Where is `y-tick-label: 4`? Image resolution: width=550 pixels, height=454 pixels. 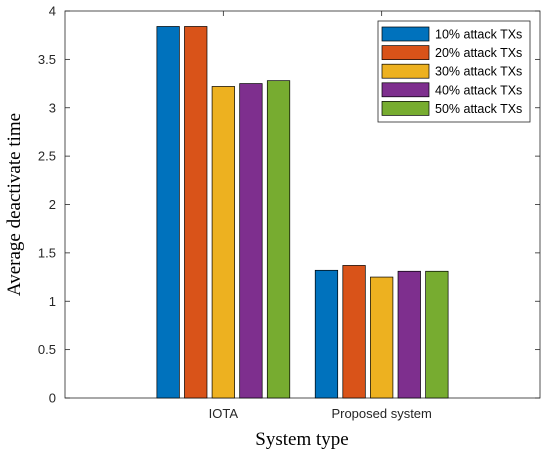 y-tick-label: 4 is located at coordinates (52, 11).